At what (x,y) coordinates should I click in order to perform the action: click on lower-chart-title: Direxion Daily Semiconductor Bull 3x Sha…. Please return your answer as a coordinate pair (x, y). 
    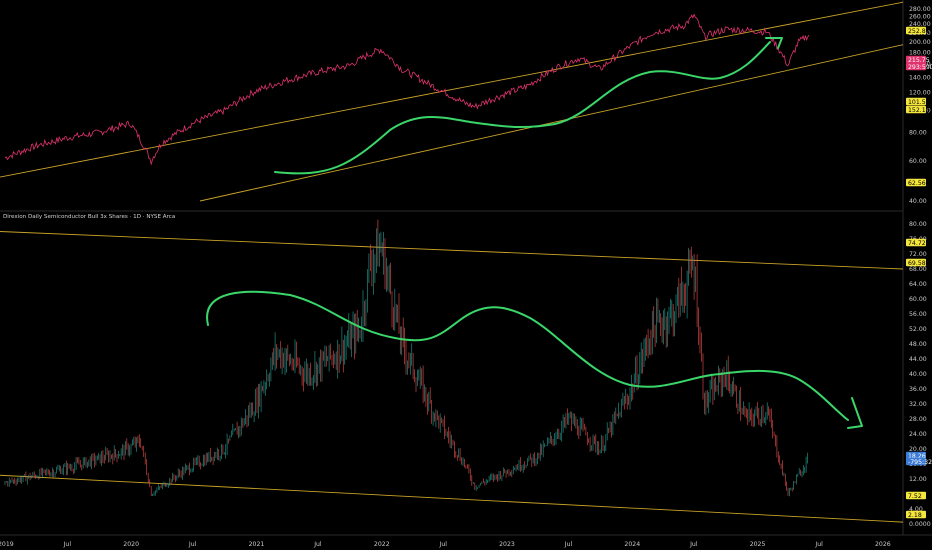
    Looking at the image, I should click on (89, 217).